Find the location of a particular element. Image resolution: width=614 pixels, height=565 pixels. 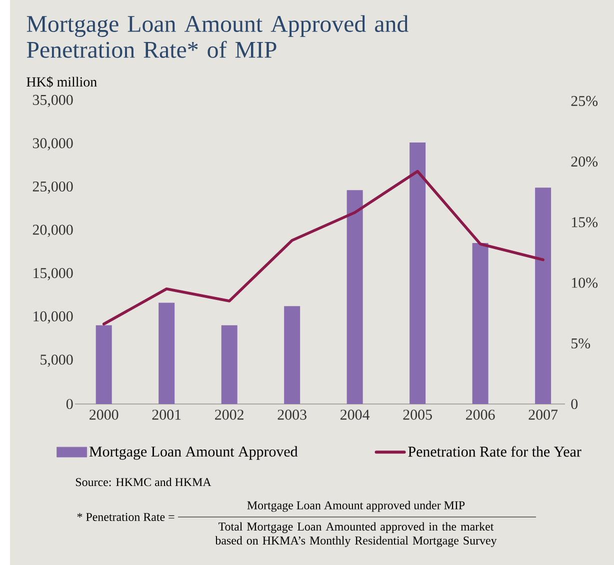

text: * Penetration Rate = is located at coordinates (125, 517).